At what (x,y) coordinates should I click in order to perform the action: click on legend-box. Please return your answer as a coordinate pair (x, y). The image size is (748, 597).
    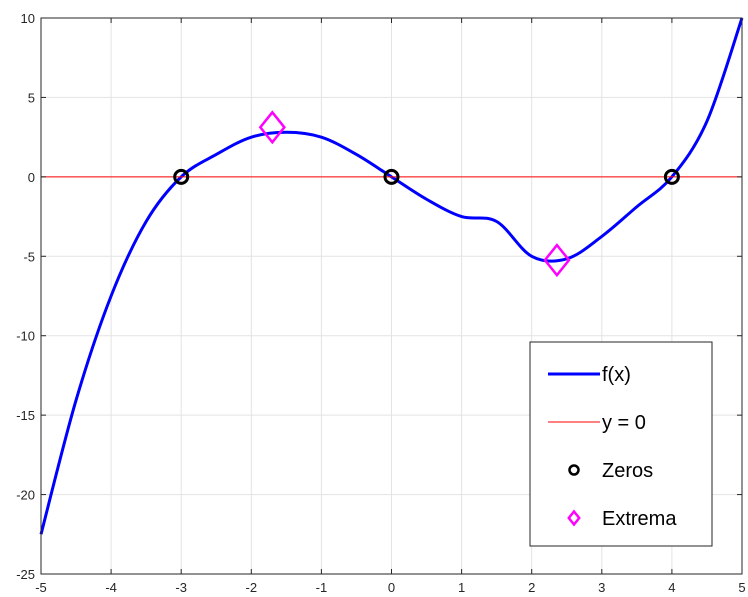
    Looking at the image, I should click on (621, 444).